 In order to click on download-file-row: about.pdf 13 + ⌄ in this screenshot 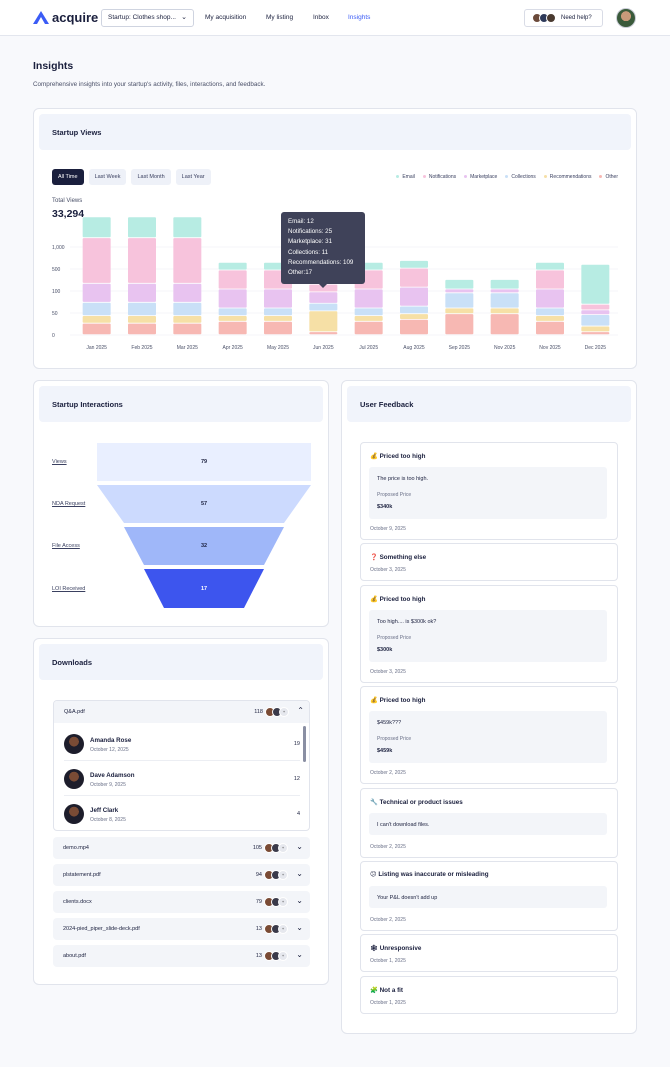, I will do `click(181, 956)`.